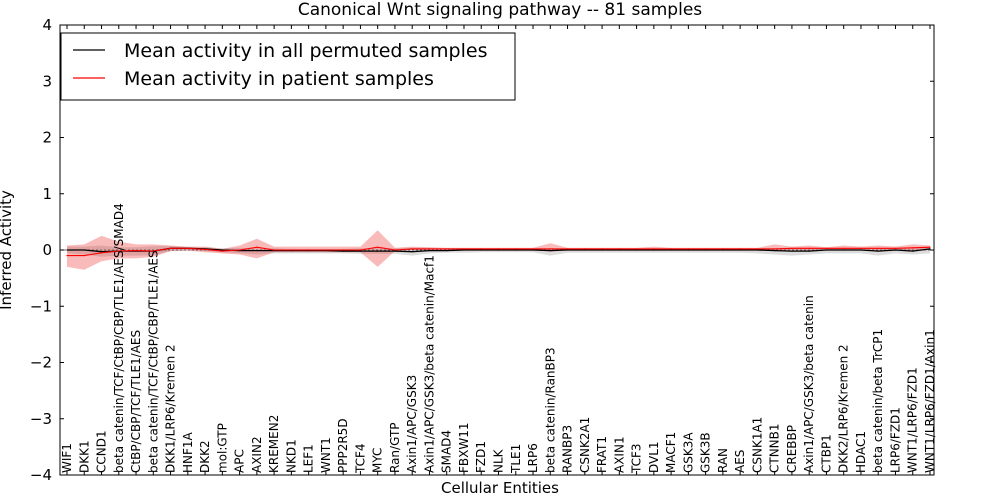  What do you see at coordinates (430, 364) in the screenshot?
I see `category-label-21: Axin1/APC/GSK3/beta catenin/Macf1` at bounding box center [430, 364].